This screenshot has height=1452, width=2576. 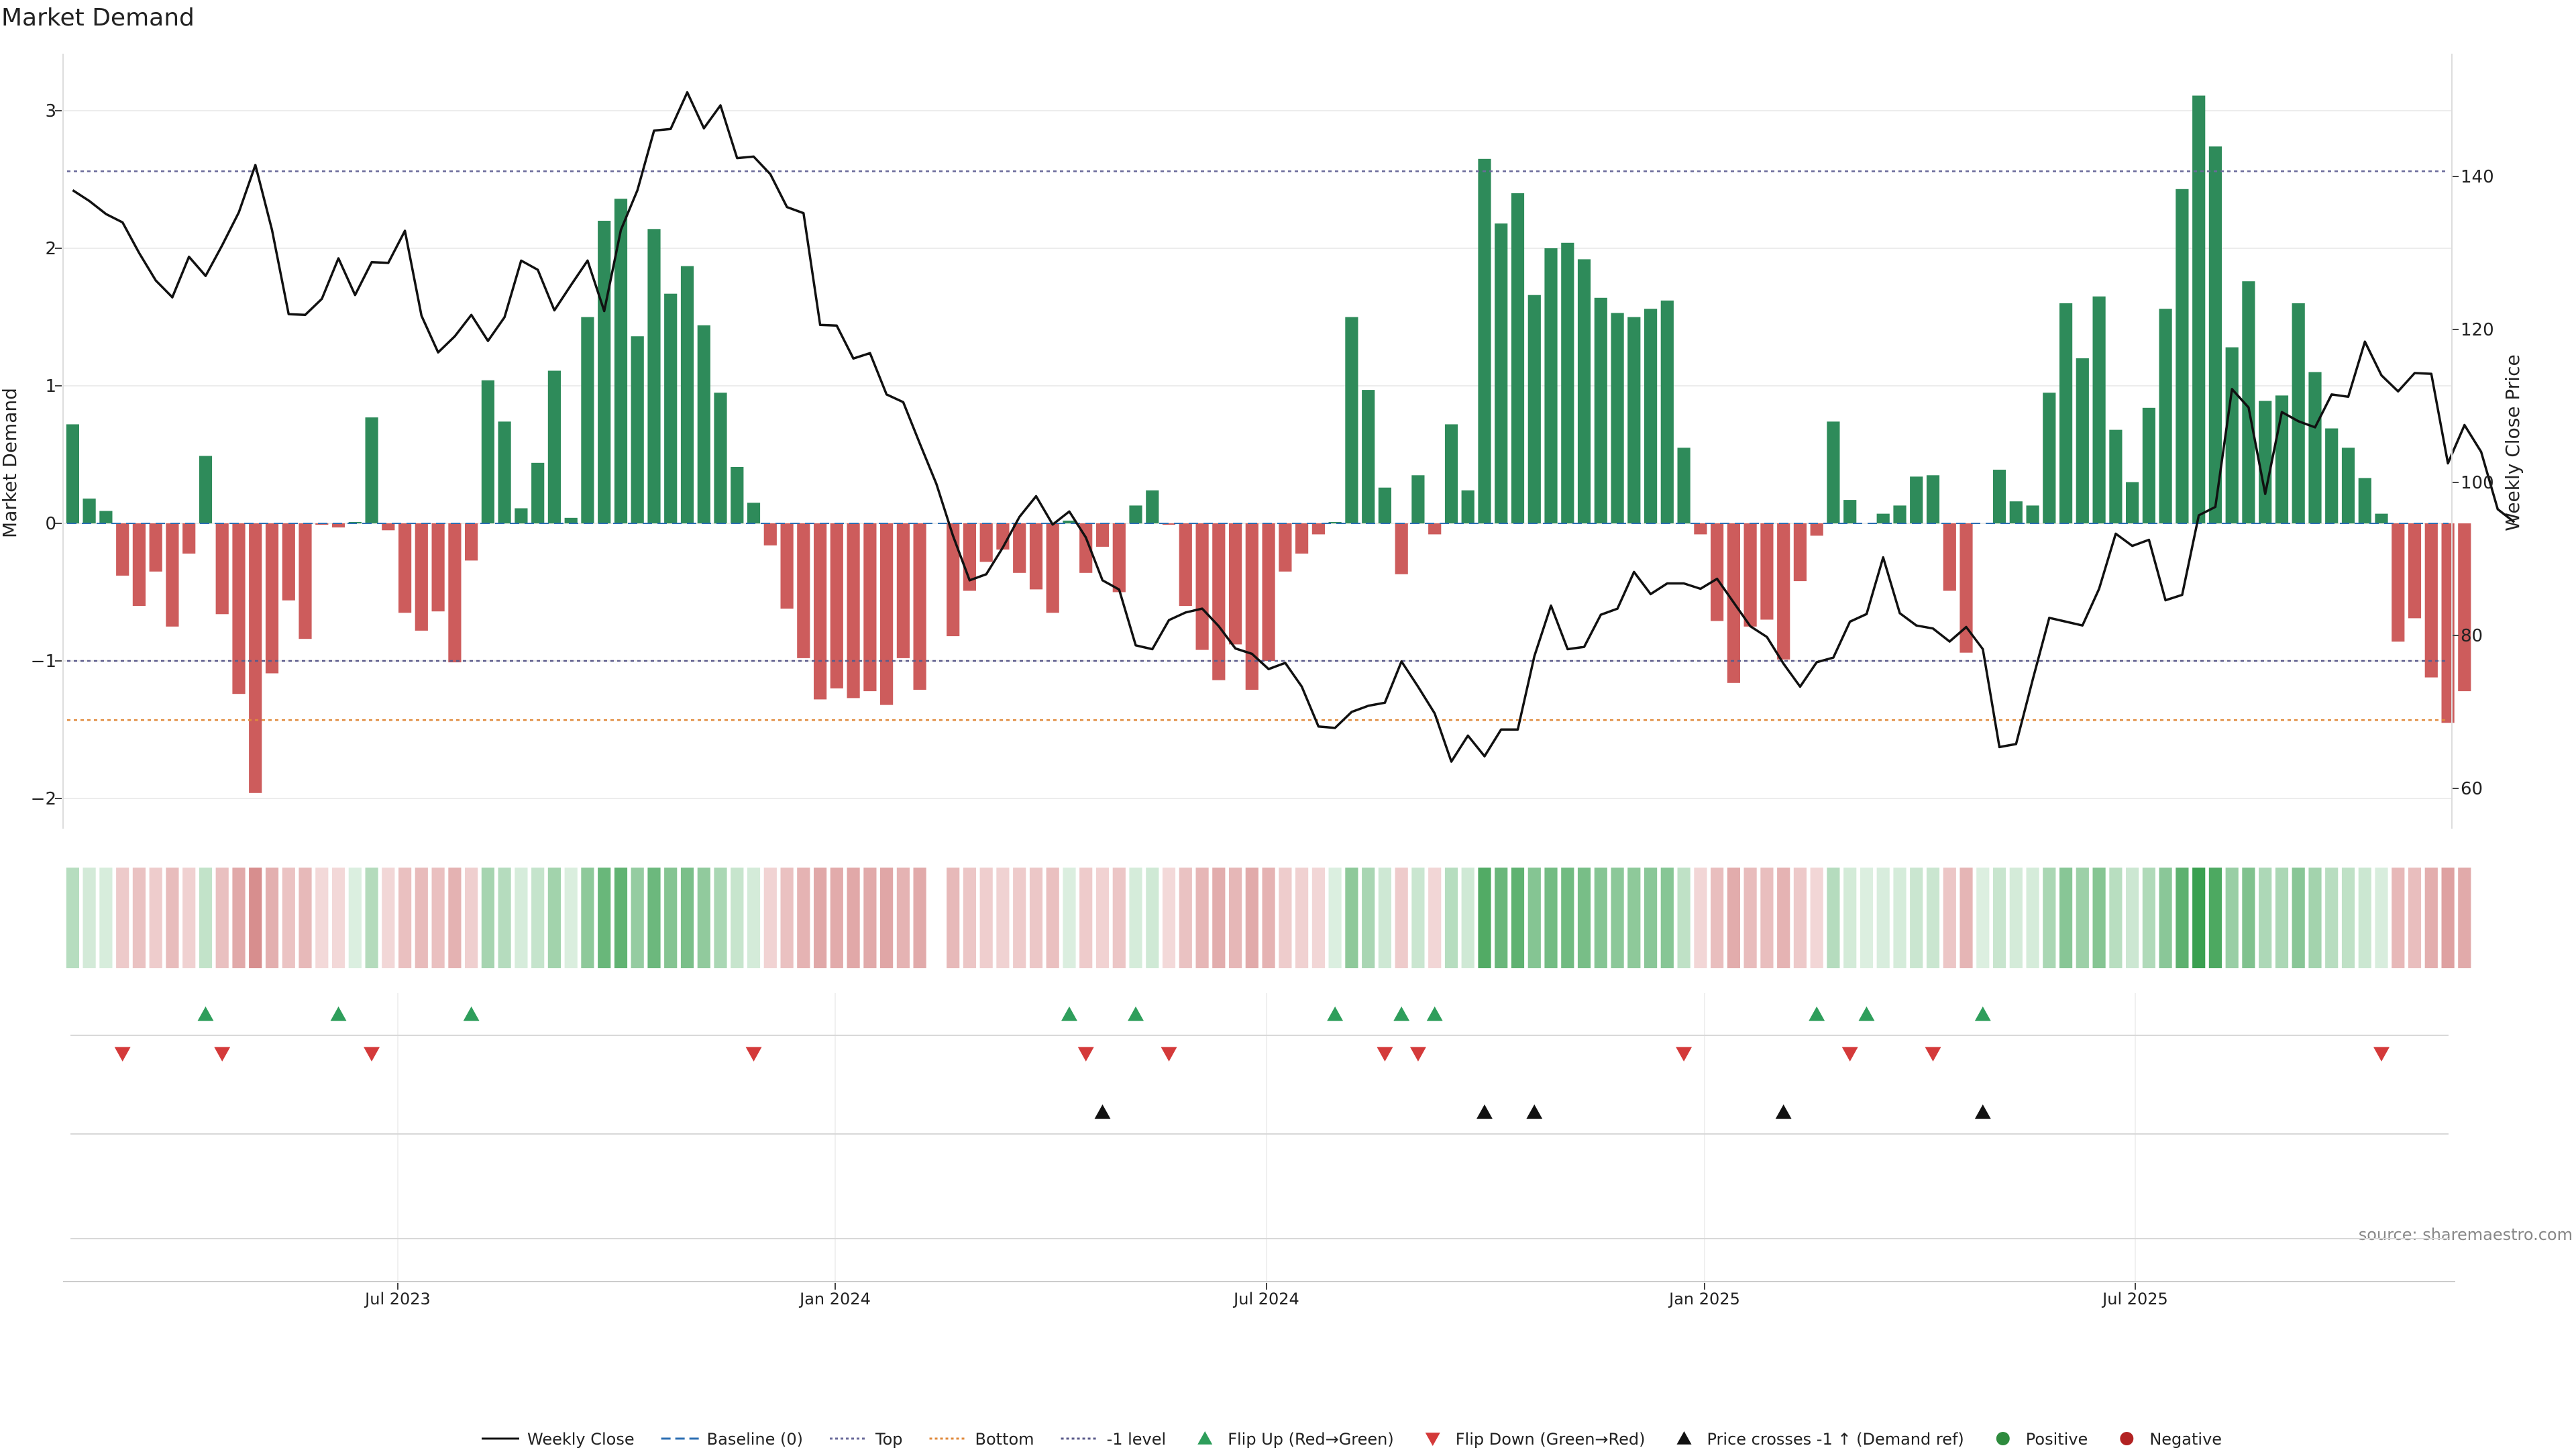 What do you see at coordinates (2477, 330) in the screenshot?
I see `y2-tick-label: 120` at bounding box center [2477, 330].